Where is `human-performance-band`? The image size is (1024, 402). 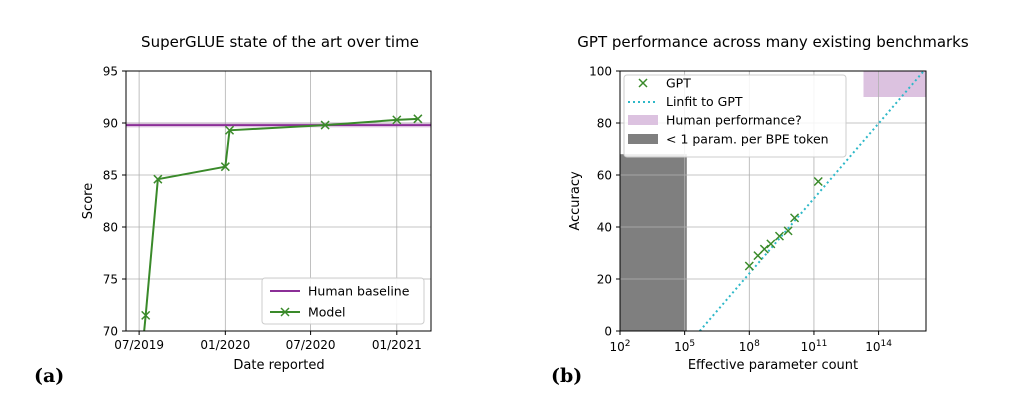 human-performance-band is located at coordinates (894, 84).